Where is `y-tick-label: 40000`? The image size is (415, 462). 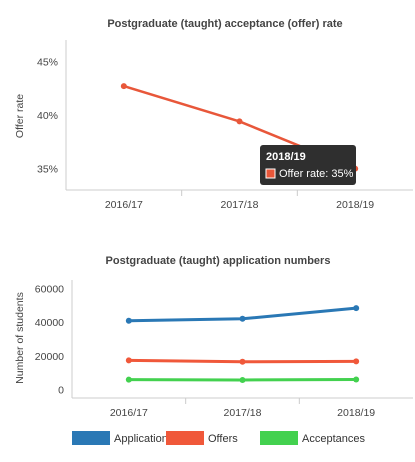
y-tick-label: 40000 is located at coordinates (49, 323).